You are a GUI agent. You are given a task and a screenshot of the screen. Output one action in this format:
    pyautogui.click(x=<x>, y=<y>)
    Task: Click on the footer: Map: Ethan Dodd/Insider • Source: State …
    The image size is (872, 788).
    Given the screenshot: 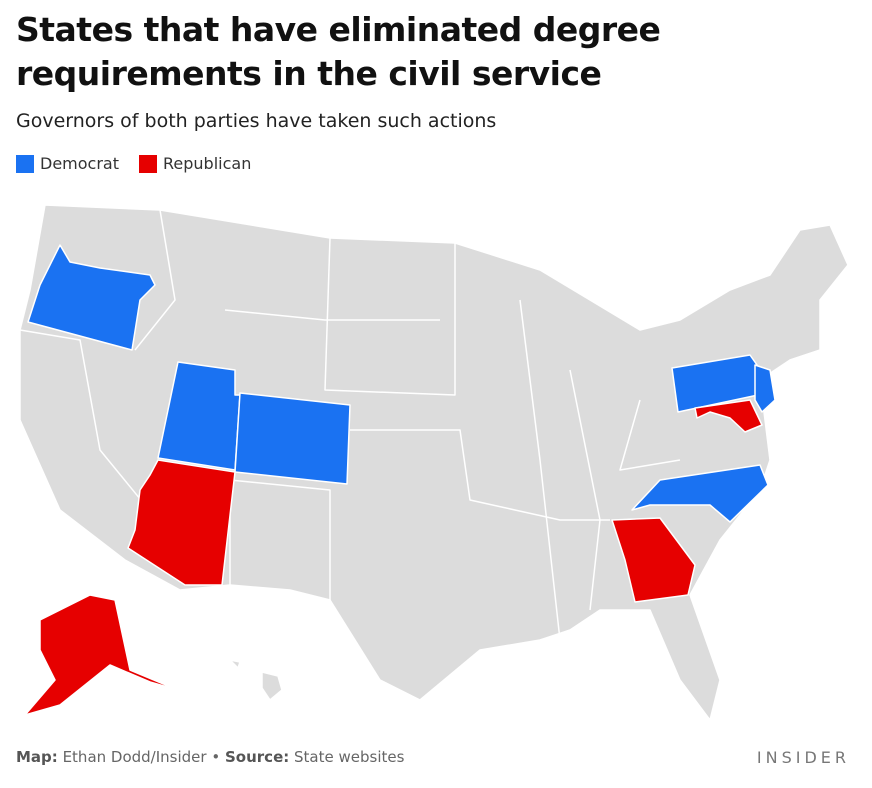 What is the action you would take?
    pyautogui.click(x=210, y=757)
    